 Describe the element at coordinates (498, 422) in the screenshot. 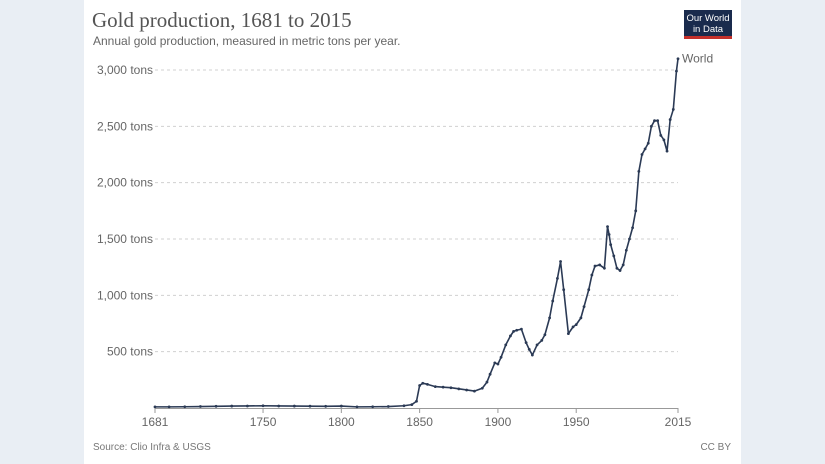

I see `x-tick-label: 1900` at that location.